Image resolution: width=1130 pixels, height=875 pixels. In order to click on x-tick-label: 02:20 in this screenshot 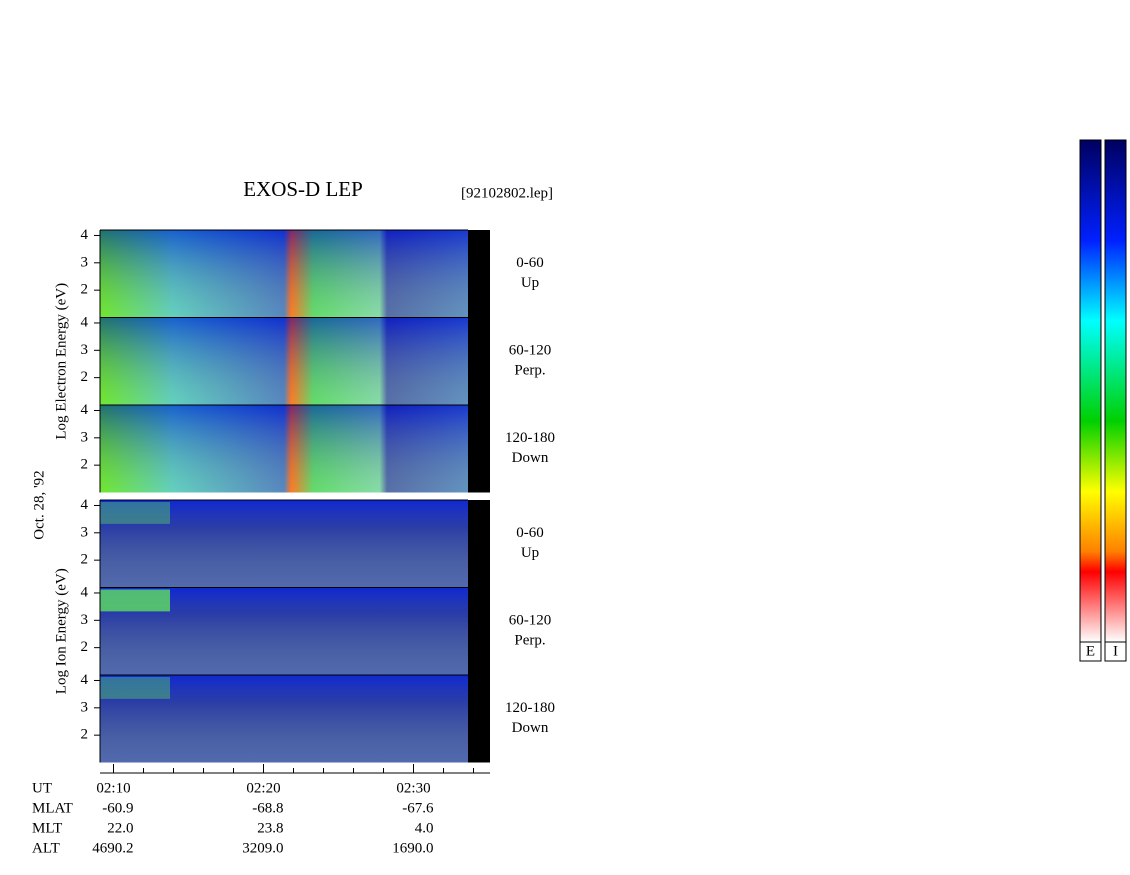, I will do `click(263, 788)`.